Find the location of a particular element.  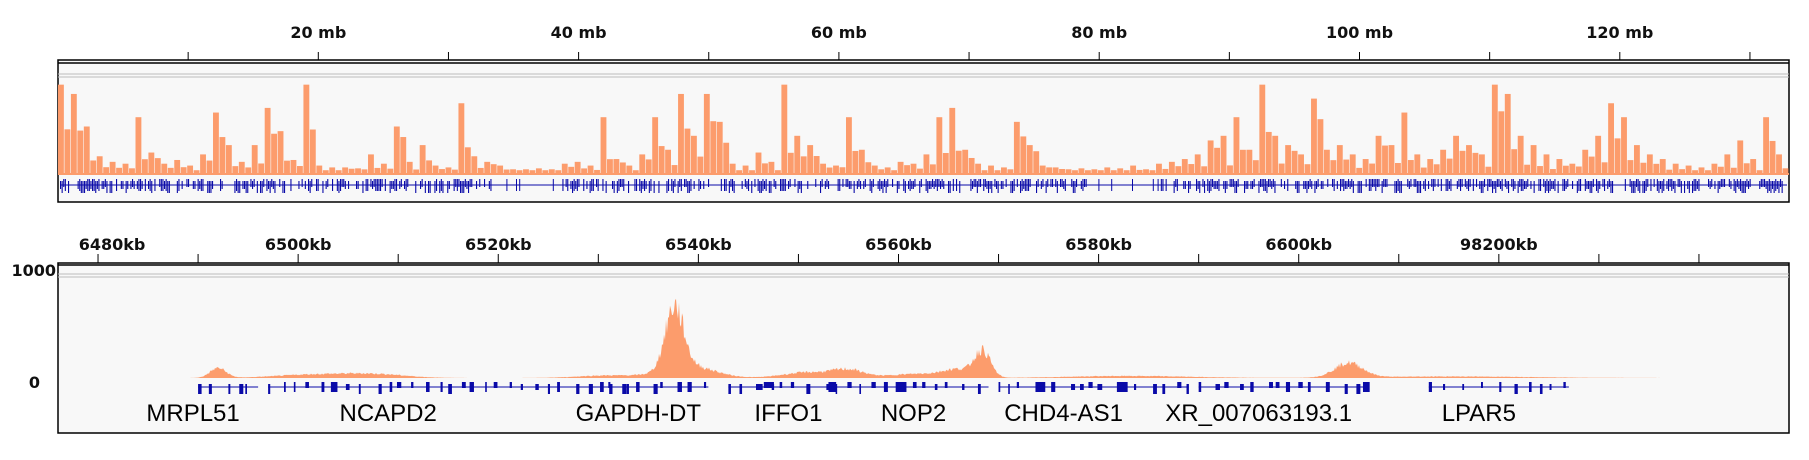

gene-name-label: MRPL51 is located at coordinates (192, 413).